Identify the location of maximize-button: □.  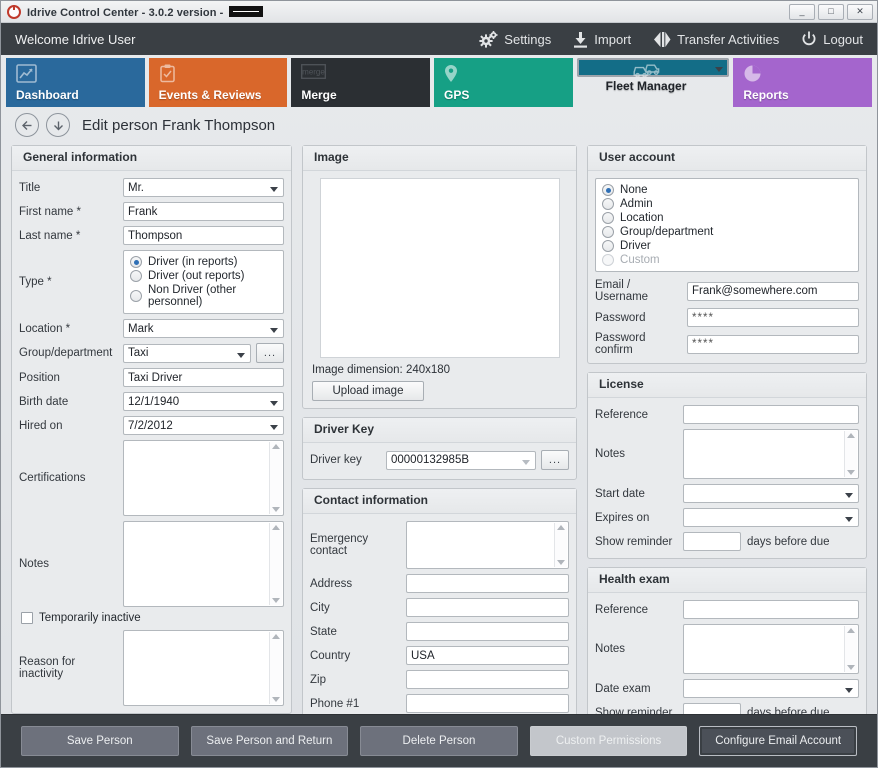
(831, 11).